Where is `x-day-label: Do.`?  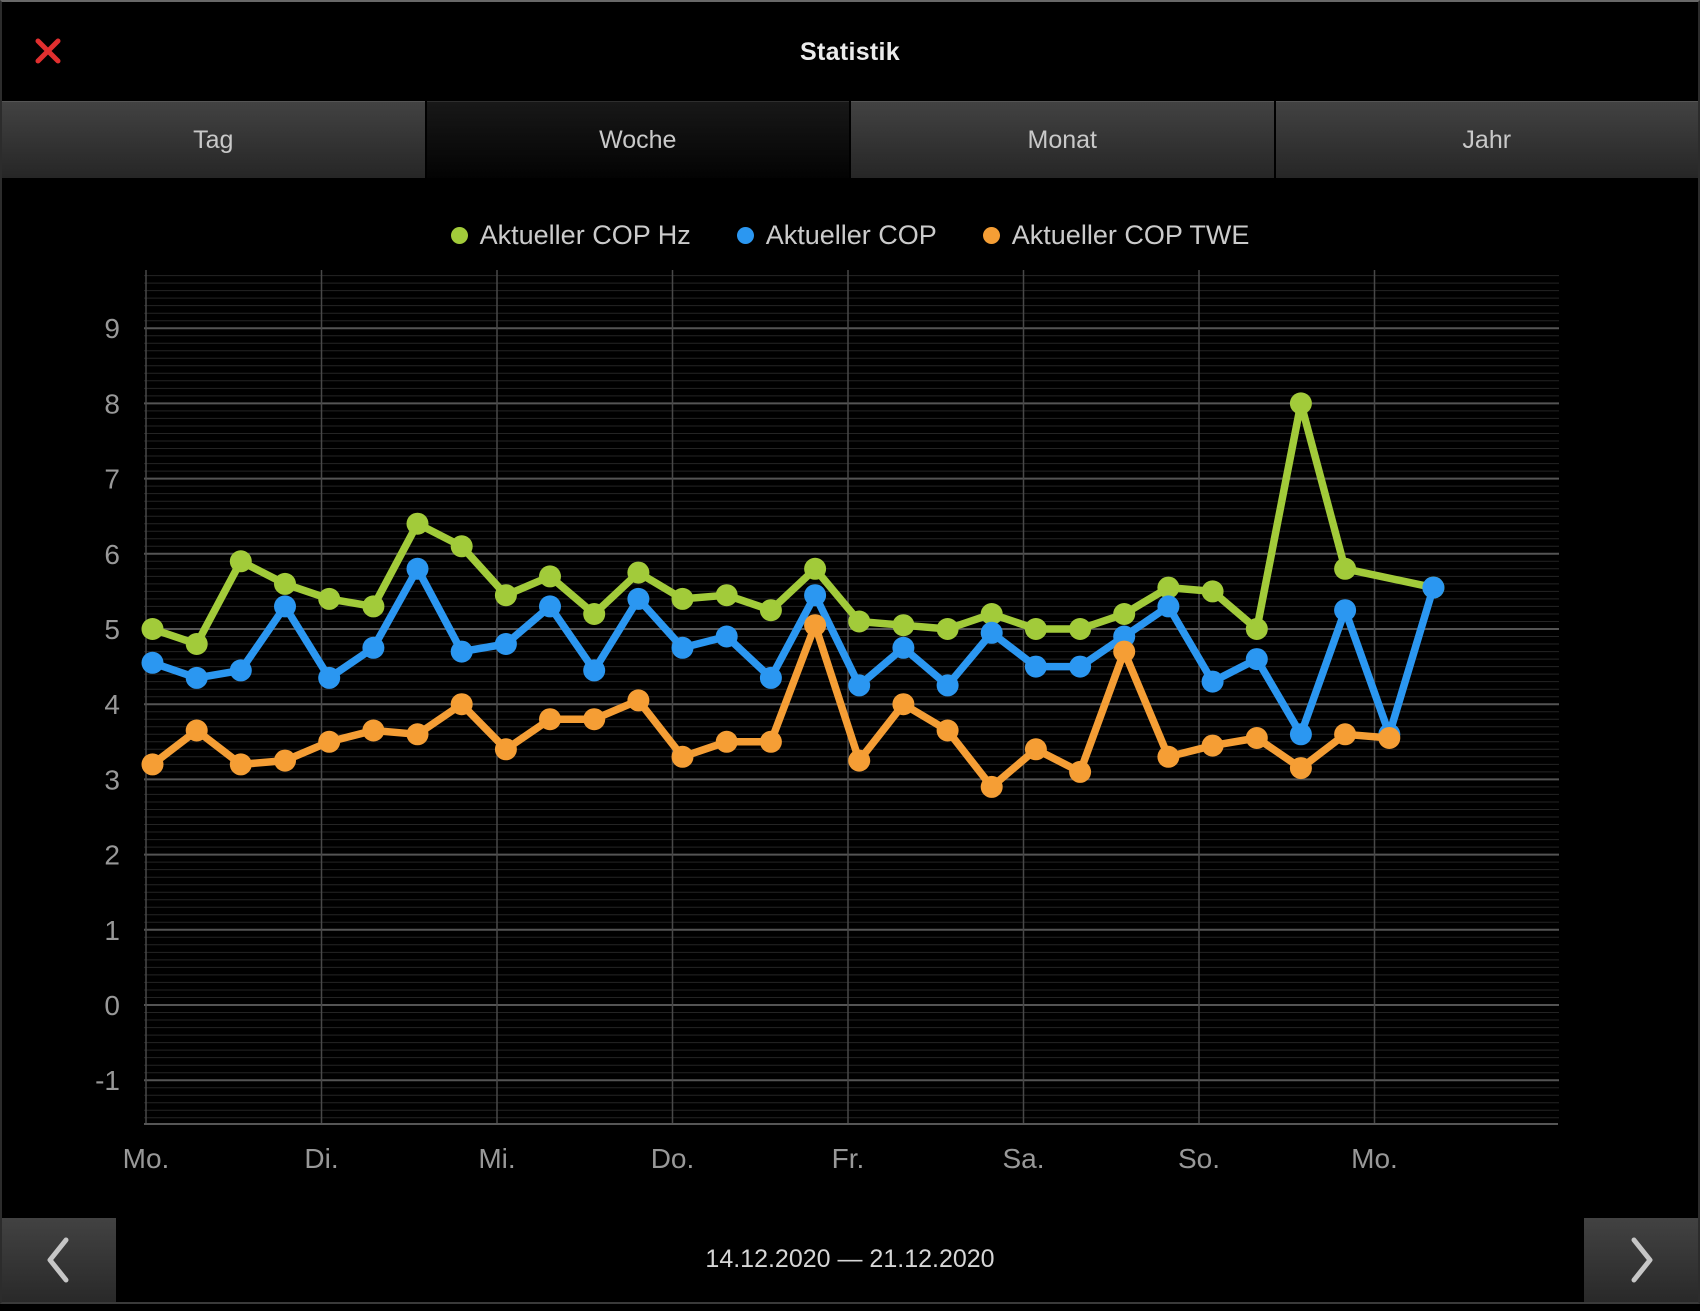
x-day-label: Do. is located at coordinates (673, 1158).